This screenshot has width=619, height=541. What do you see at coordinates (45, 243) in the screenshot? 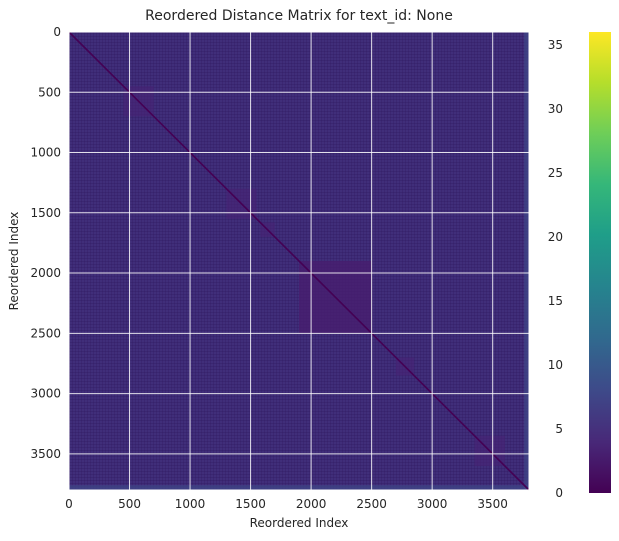
I see `y-axis-ticks: 0 500 1000 1500 2000 2500 3000 3500` at bounding box center [45, 243].